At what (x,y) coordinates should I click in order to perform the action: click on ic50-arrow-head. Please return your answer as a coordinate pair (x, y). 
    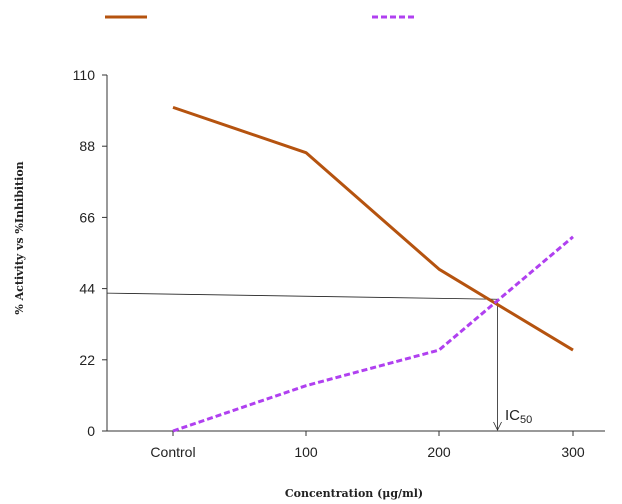
    Looking at the image, I should click on (497, 426).